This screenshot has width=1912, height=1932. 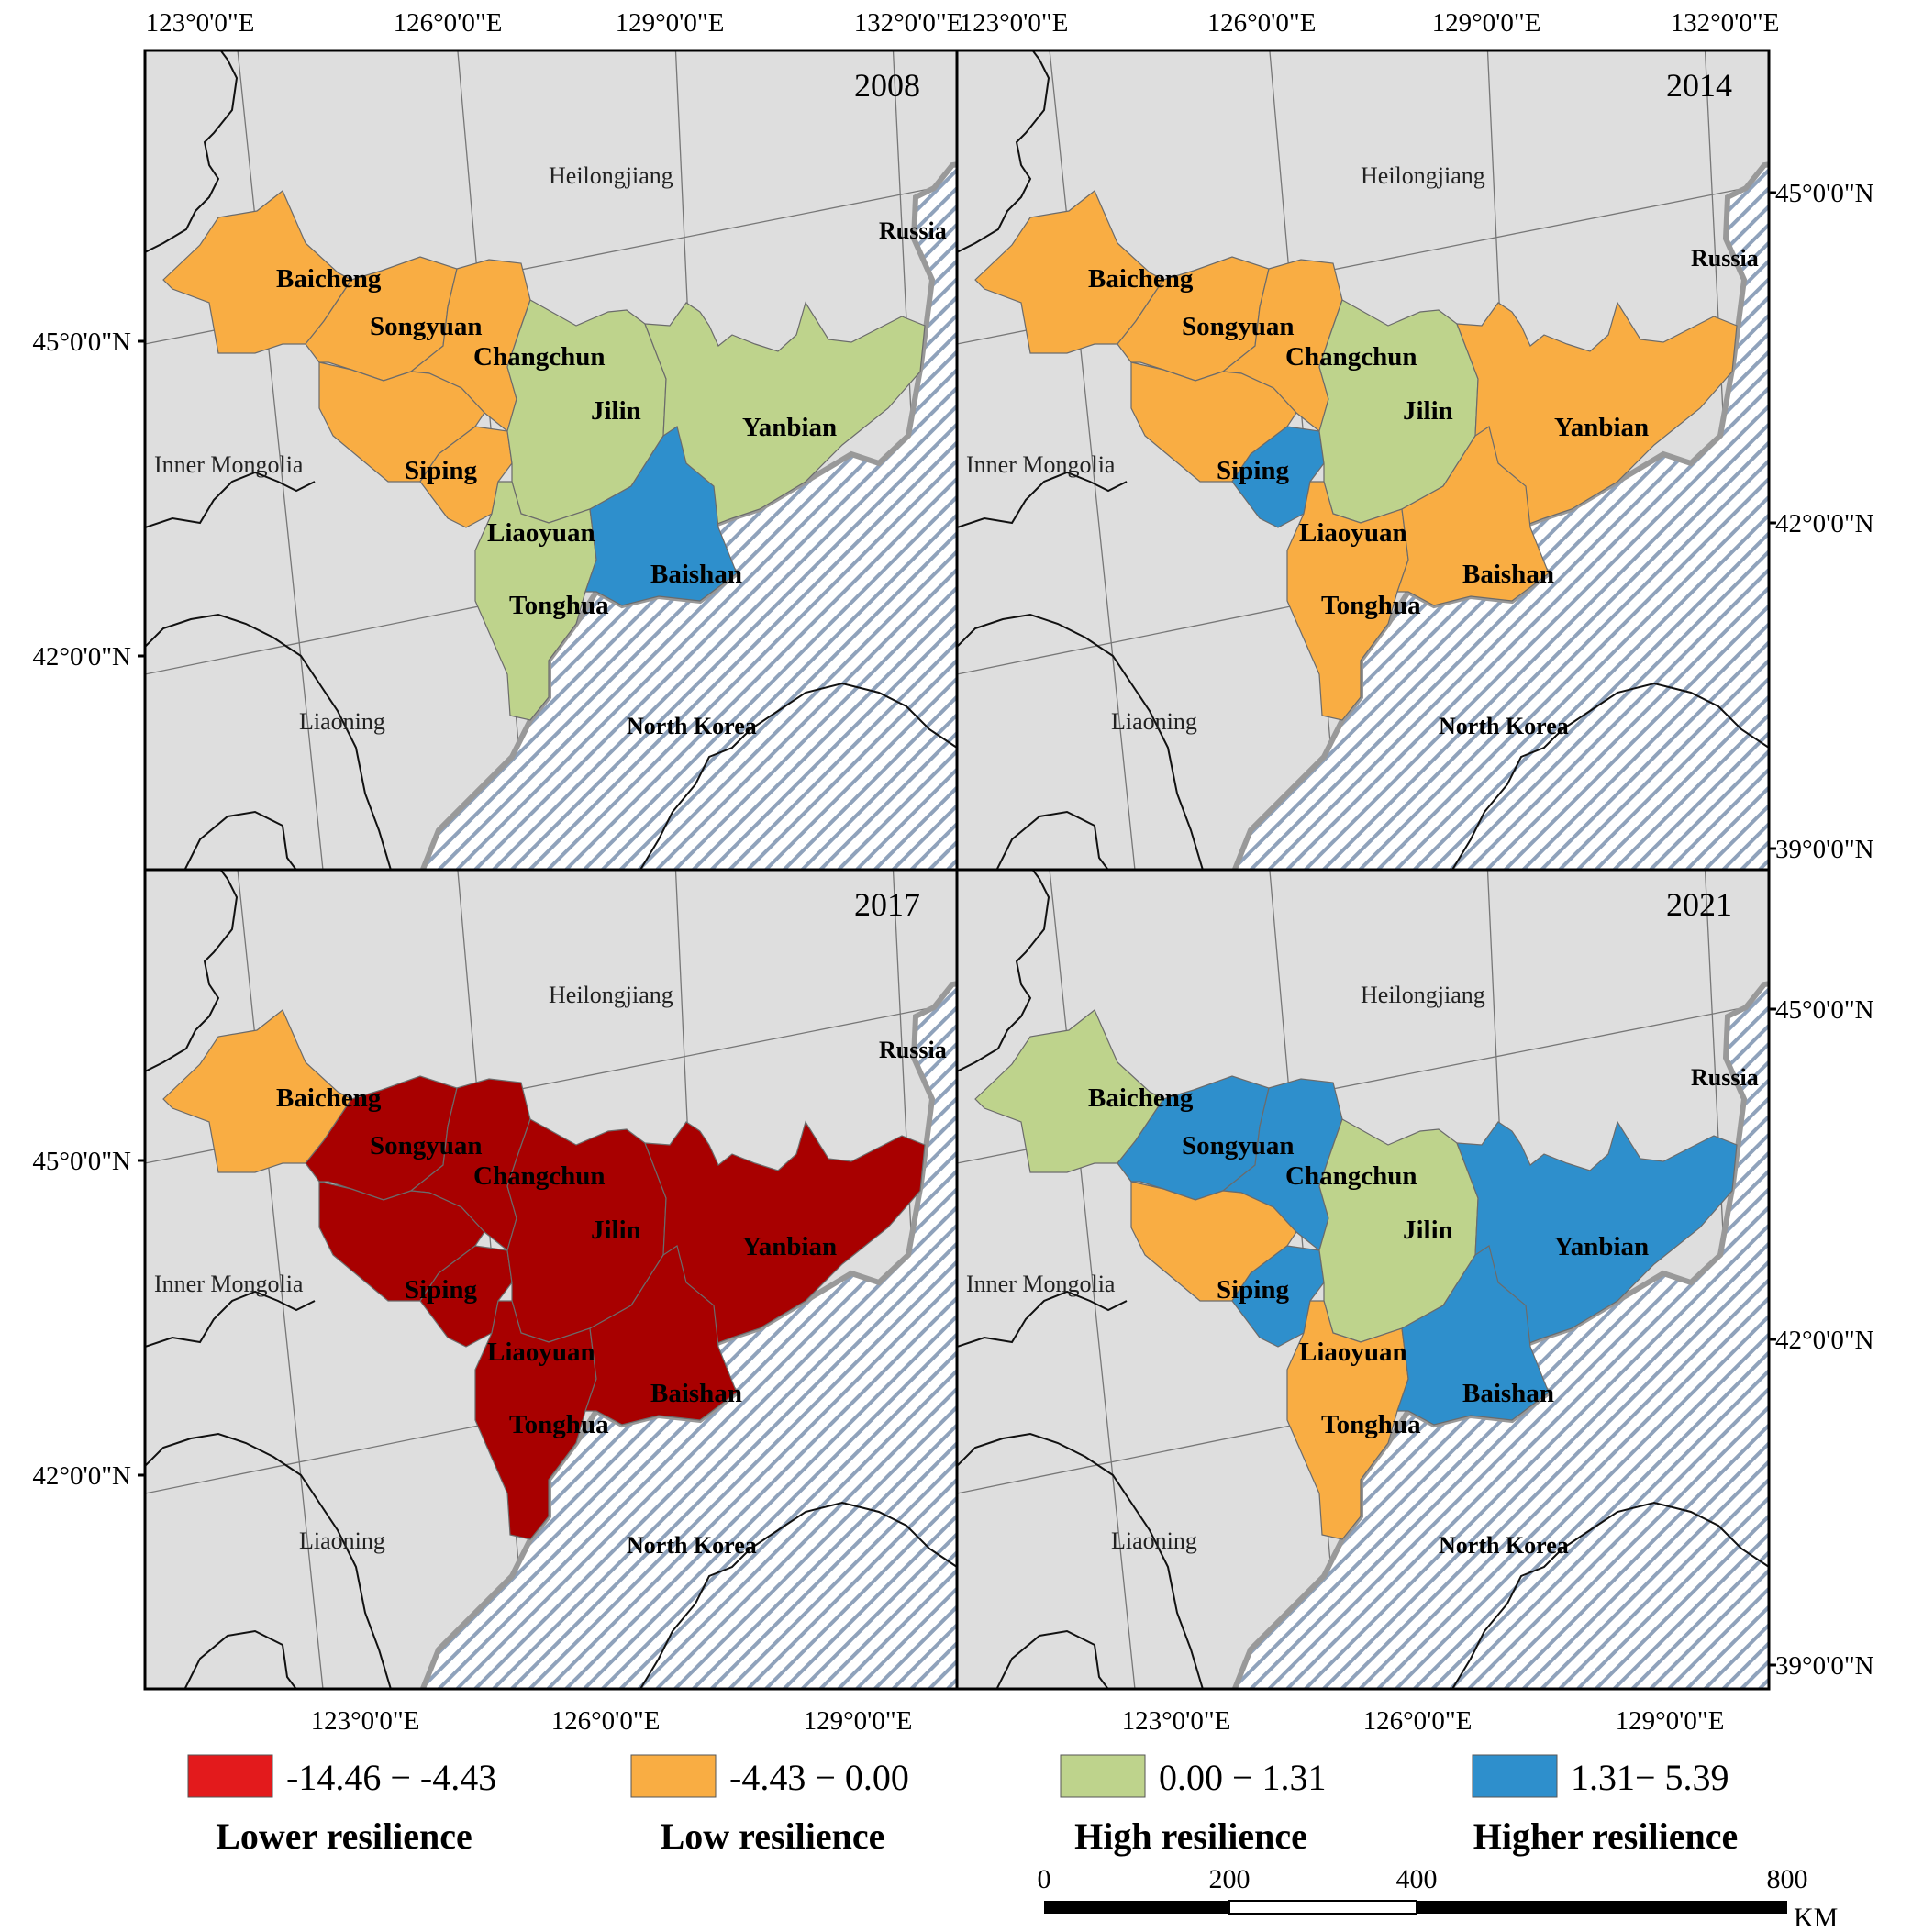 What do you see at coordinates (1230, 1879) in the screenshot?
I see `scale-tick-200: 200` at bounding box center [1230, 1879].